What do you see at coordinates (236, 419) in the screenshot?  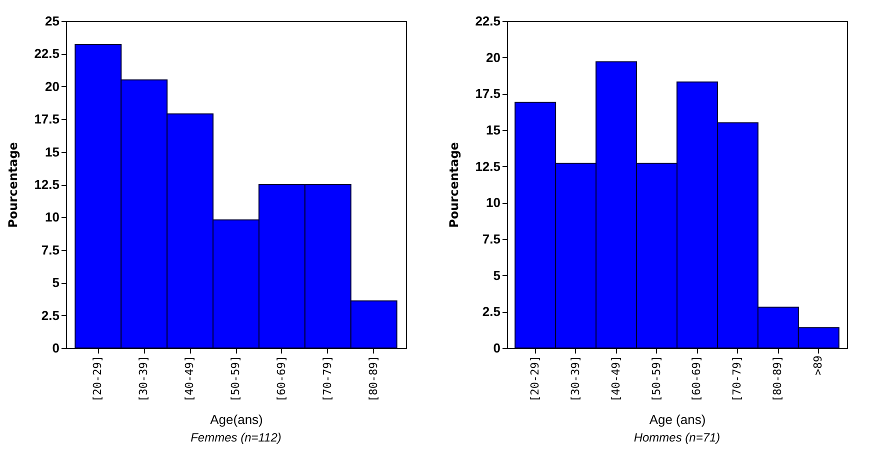 I see `x-axis-title: Age(ans)` at bounding box center [236, 419].